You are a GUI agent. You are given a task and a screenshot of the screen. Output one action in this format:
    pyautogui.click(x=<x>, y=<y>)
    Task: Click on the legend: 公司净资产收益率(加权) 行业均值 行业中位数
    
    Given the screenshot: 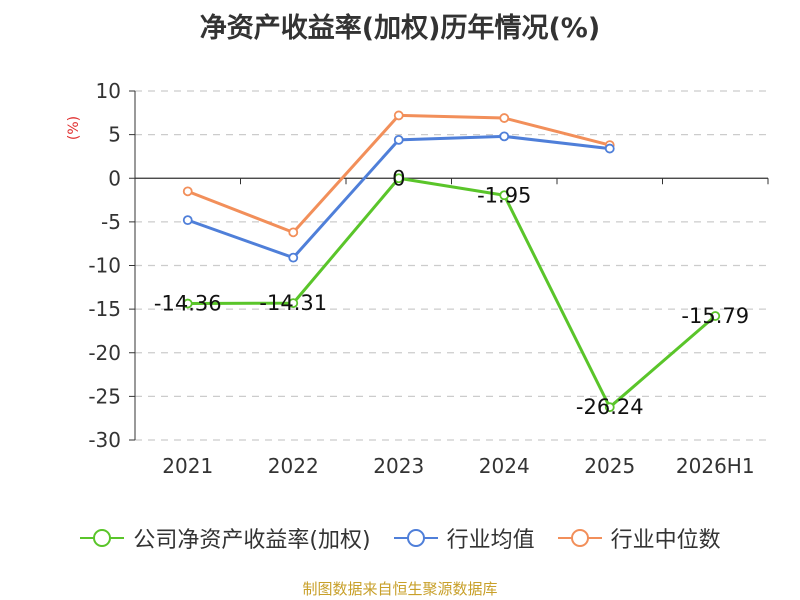 What is the action you would take?
    pyautogui.click(x=400, y=538)
    